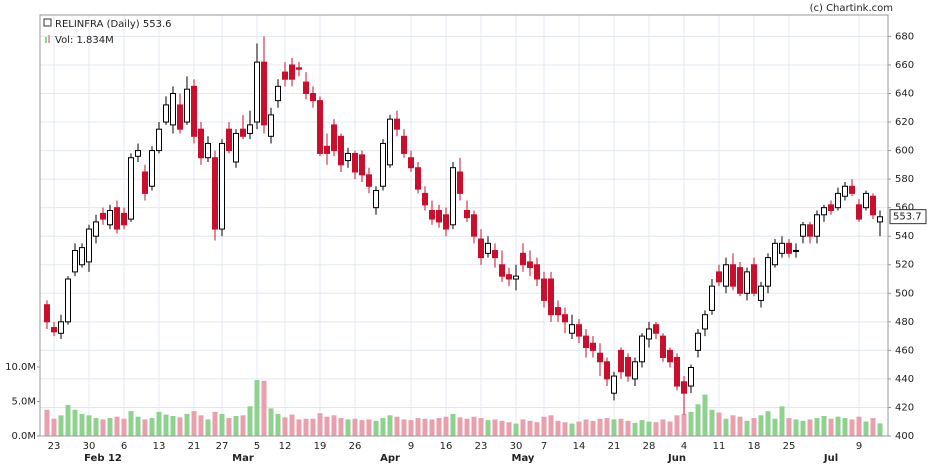 The width and height of the screenshot is (930, 465). What do you see at coordinates (789, 446) in the screenshot?
I see `x-tick-label: 25` at bounding box center [789, 446].